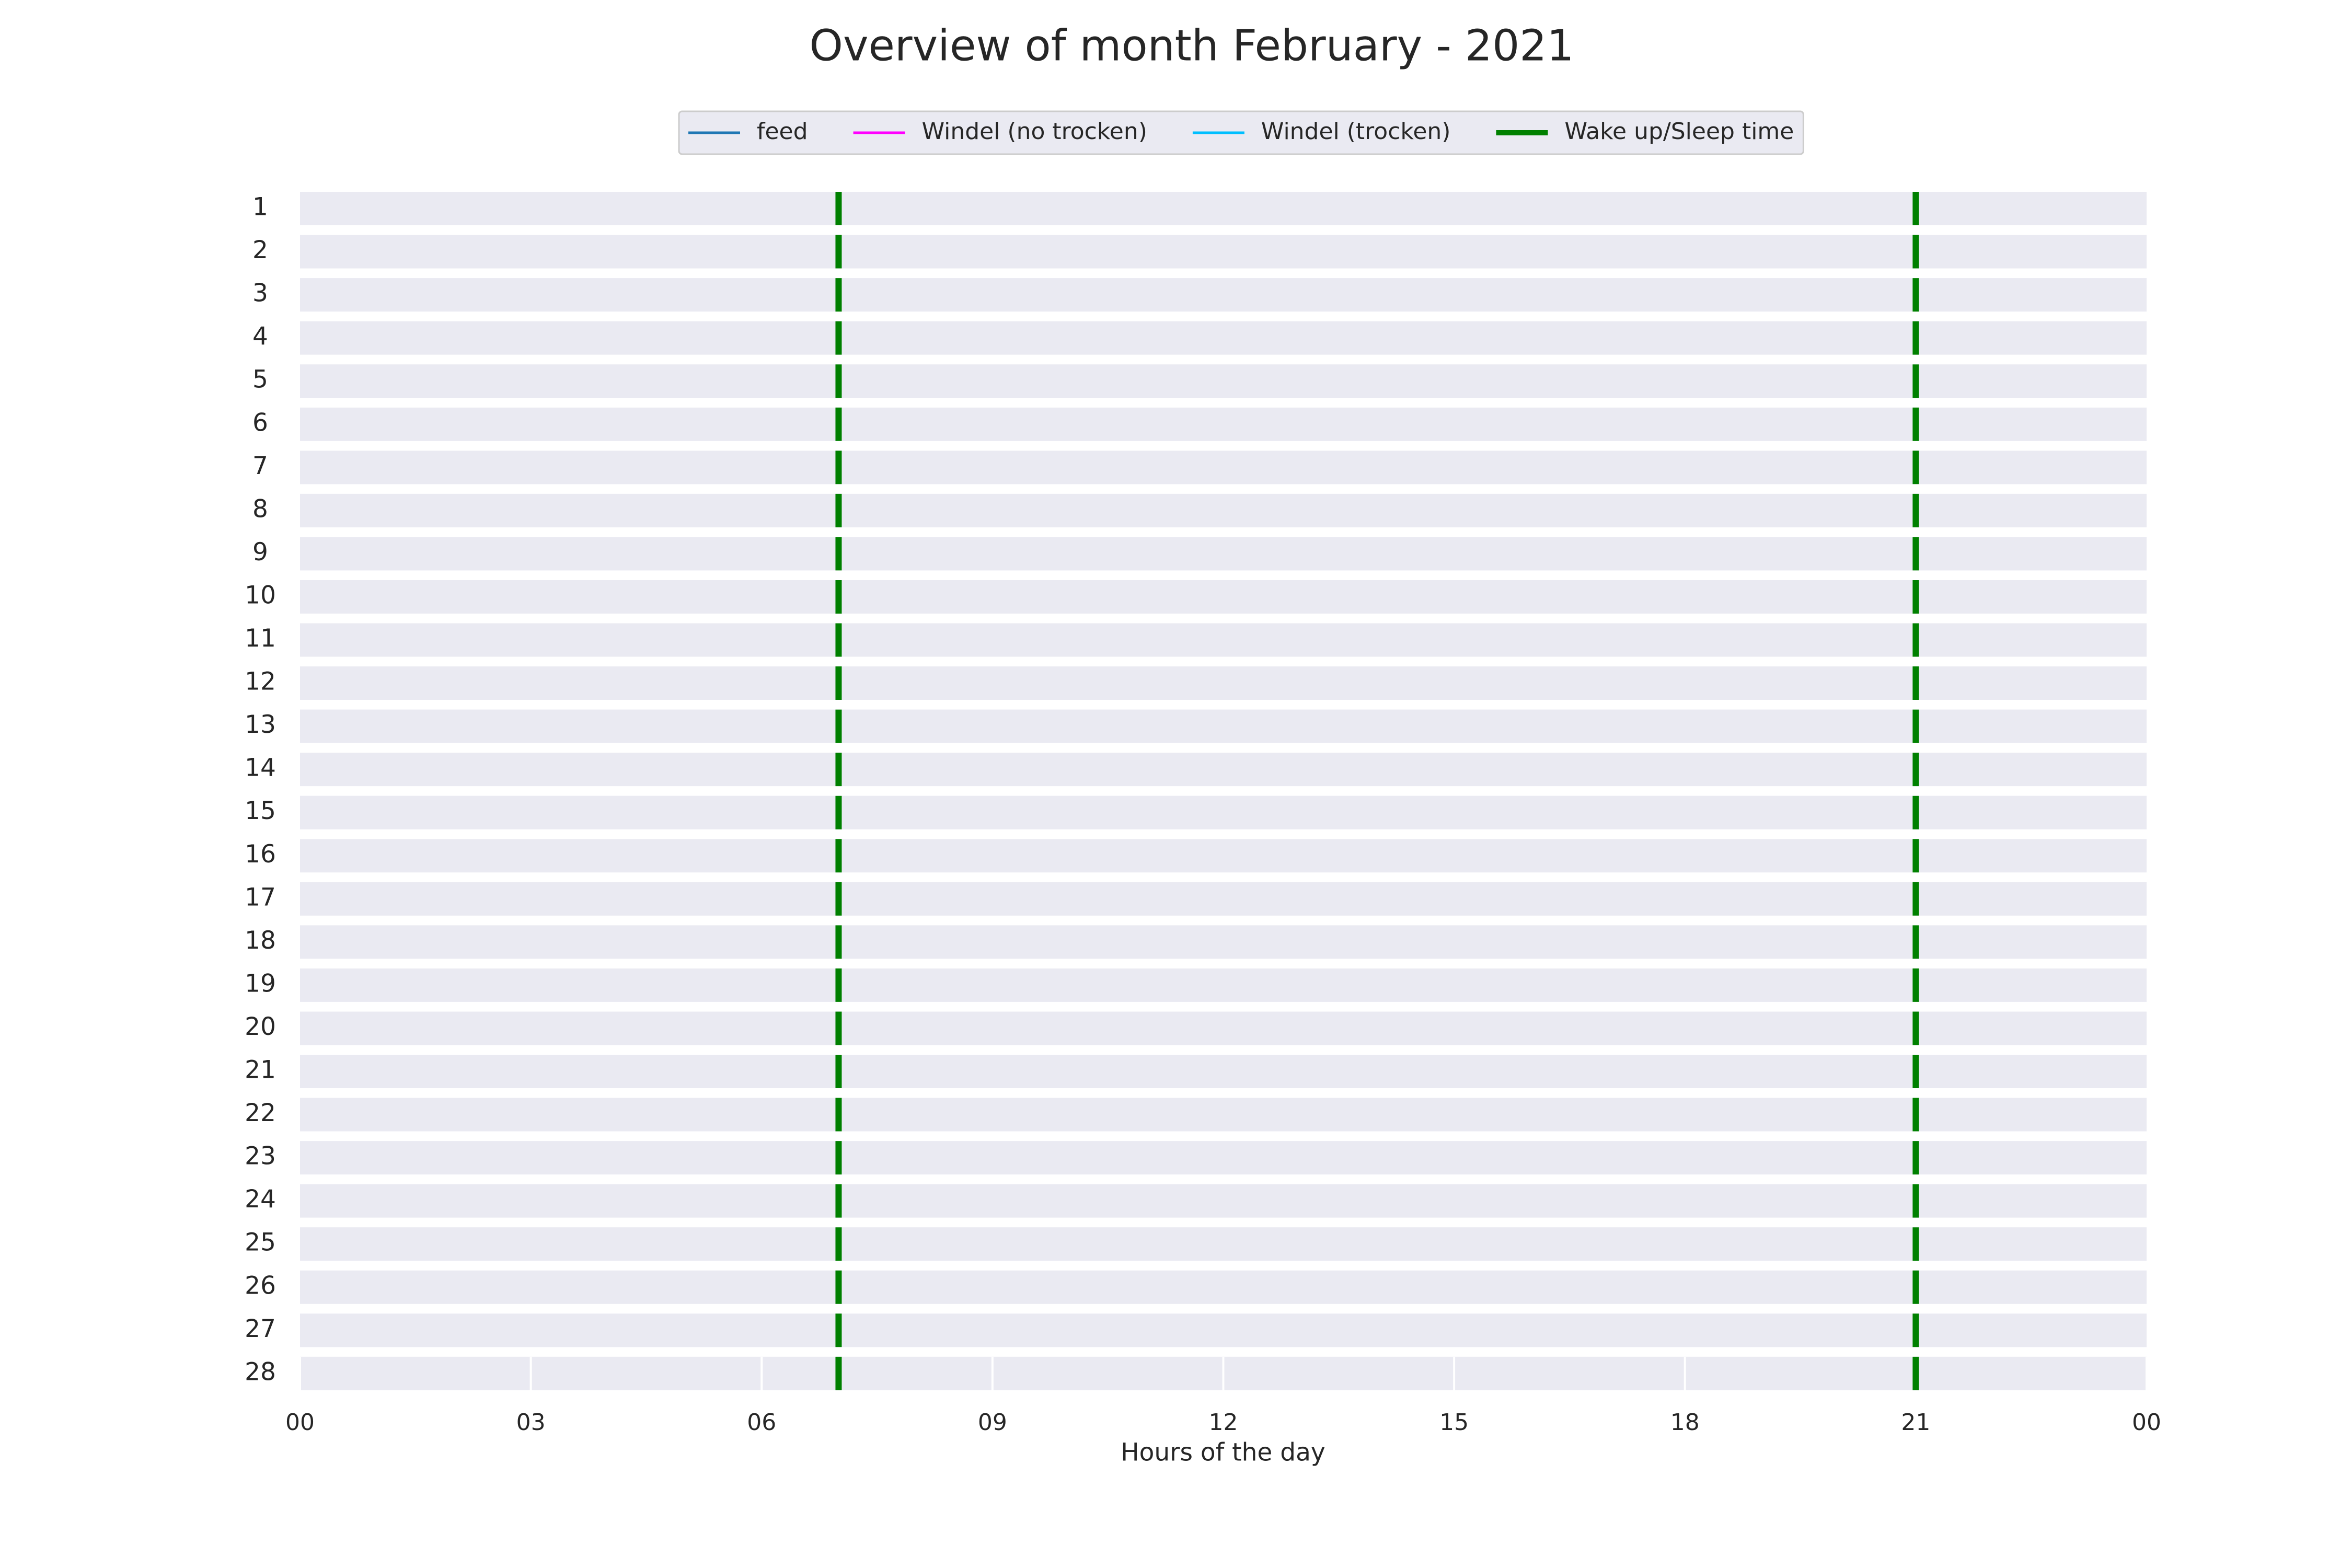 Image resolution: width=2352 pixels, height=1568 pixels. I want to click on y-tick-label: 25, so click(260, 1242).